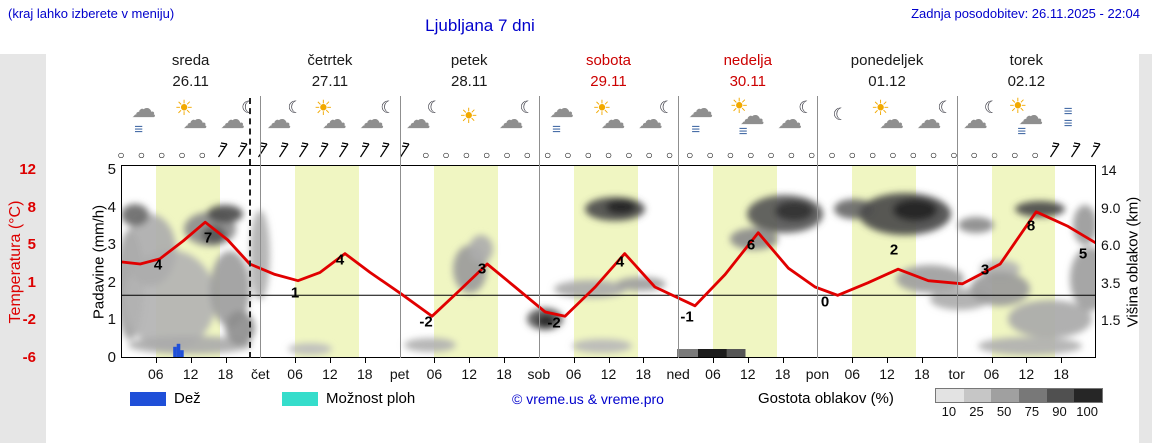 The width and height of the screenshot is (1152, 443). I want to click on fog-icon: ≡ ≡, so click(1073, 119).